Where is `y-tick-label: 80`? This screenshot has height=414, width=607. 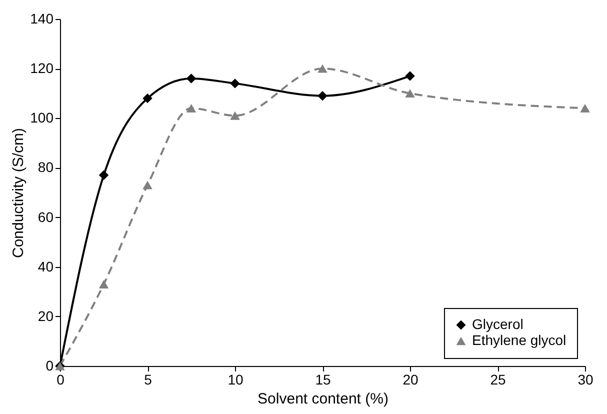
y-tick-label: 80 is located at coordinates (46, 167).